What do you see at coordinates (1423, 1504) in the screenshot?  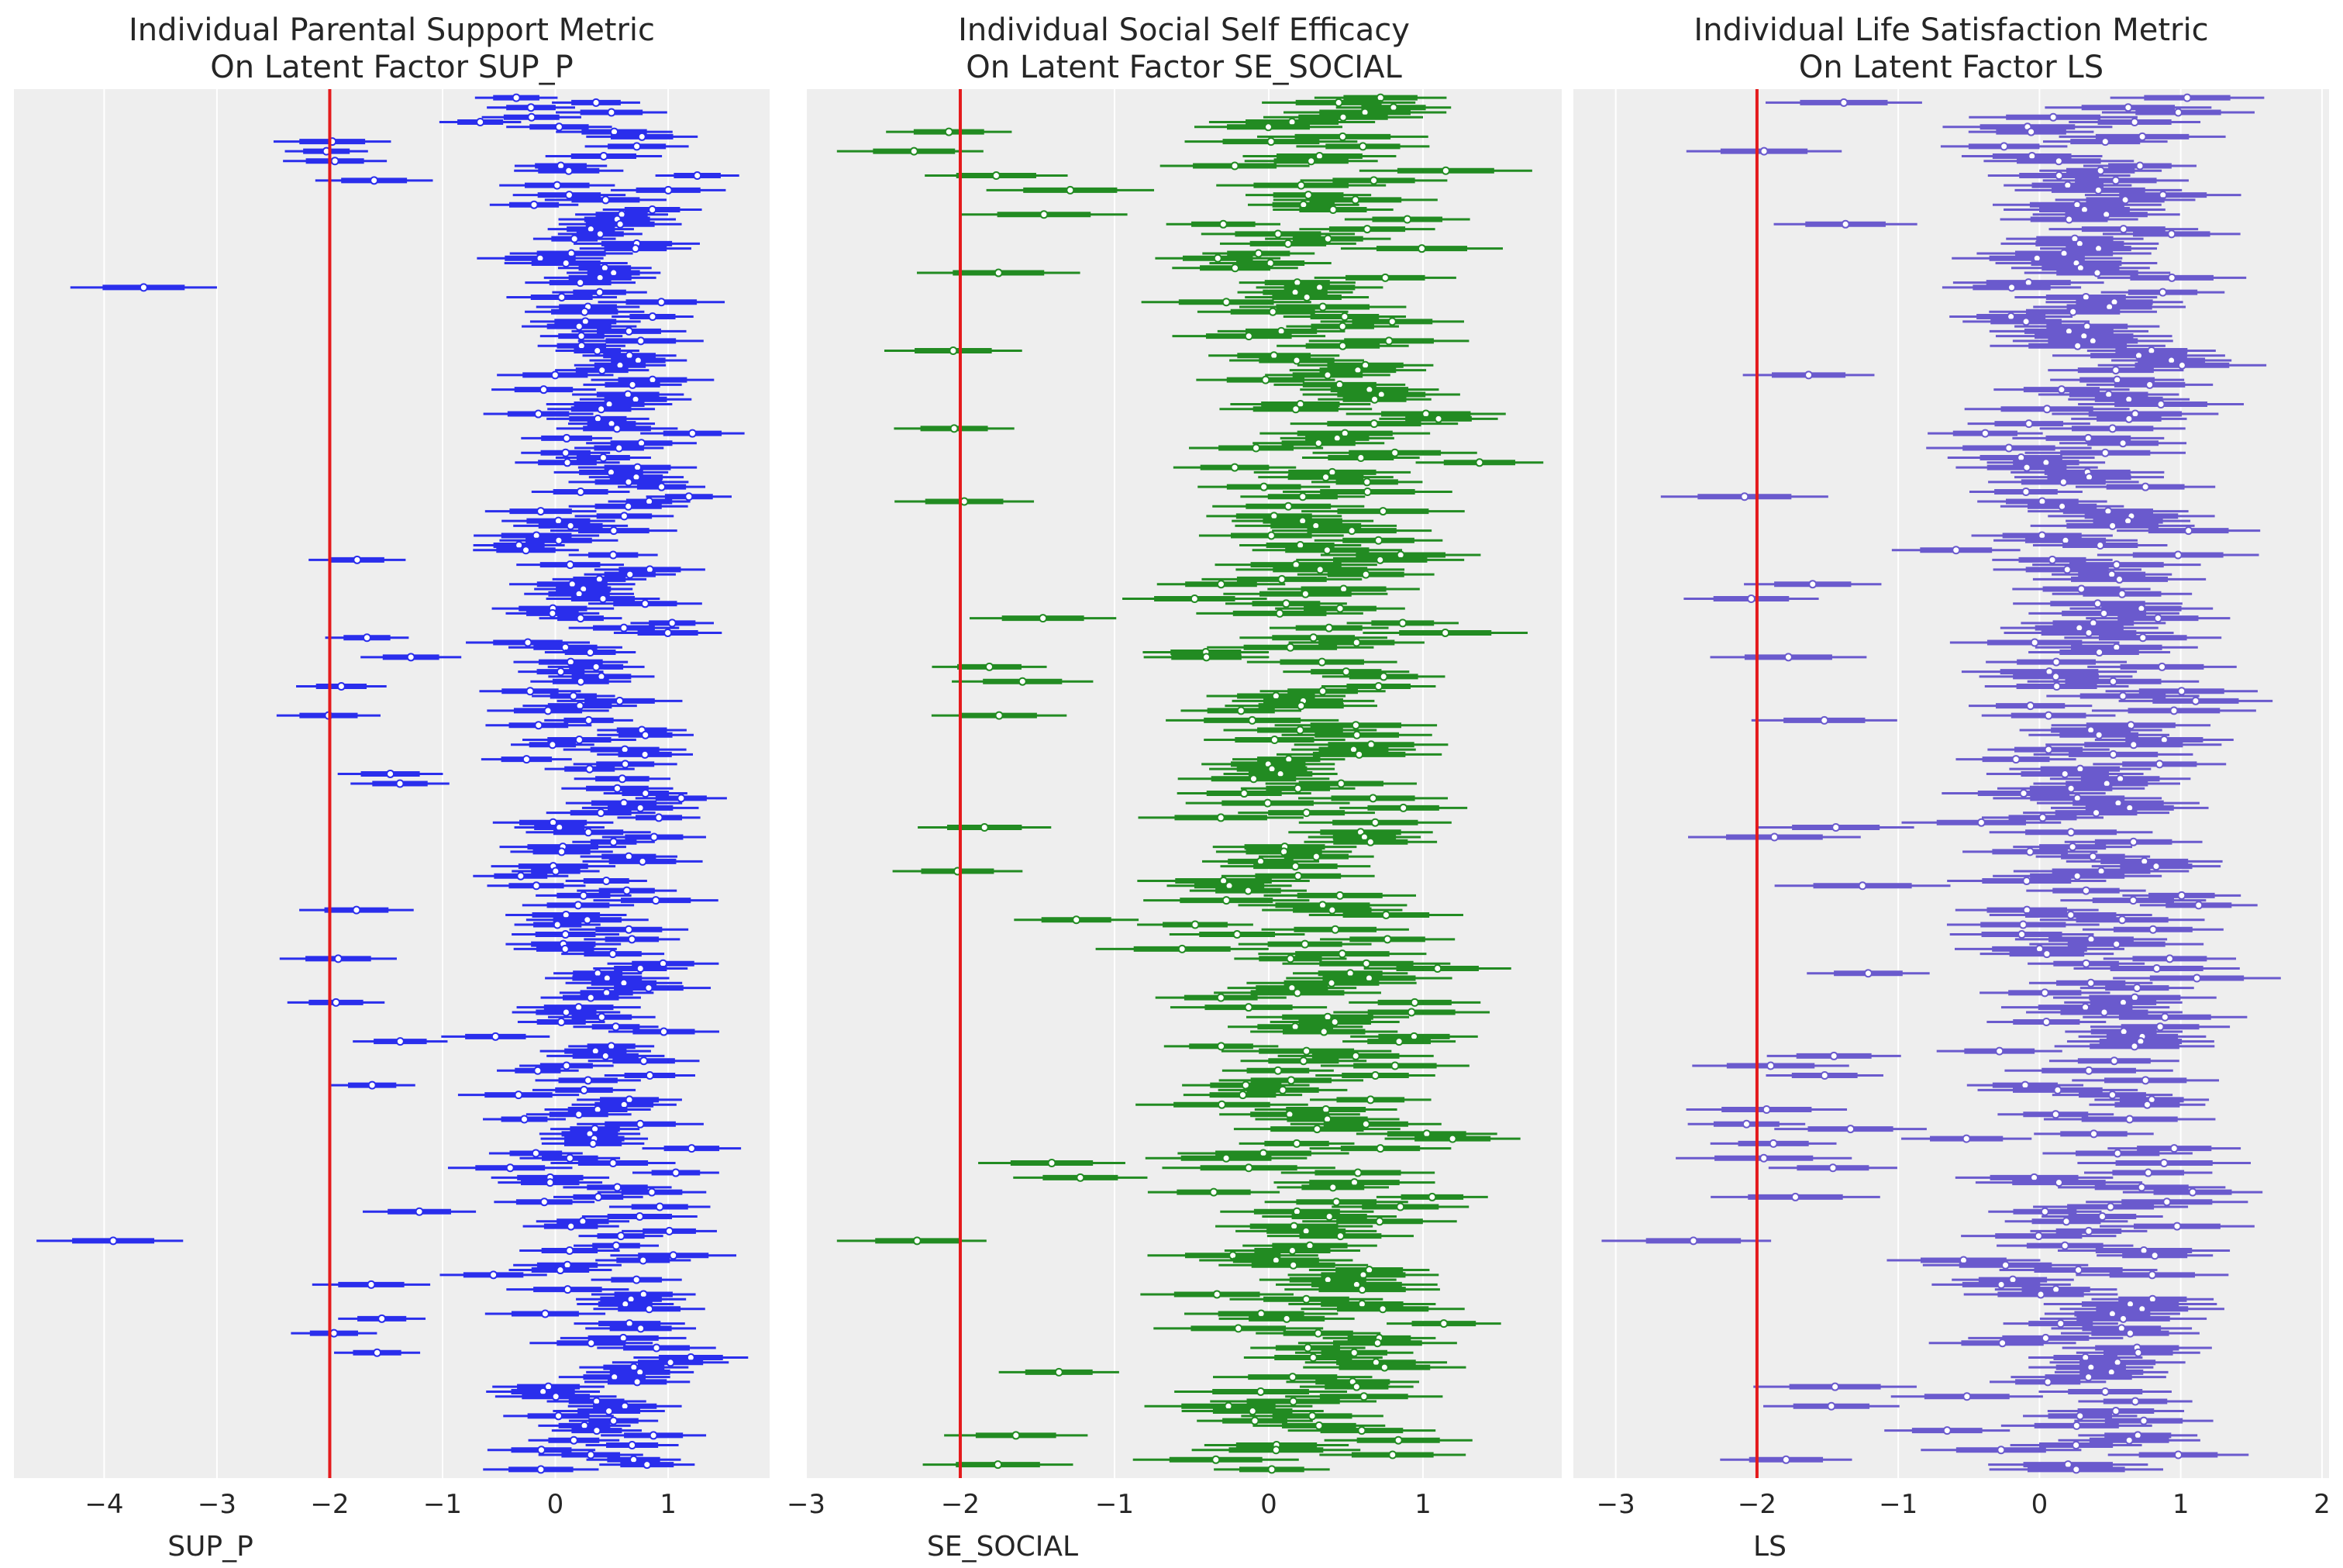 I see `x-tick-label: 1` at bounding box center [1423, 1504].